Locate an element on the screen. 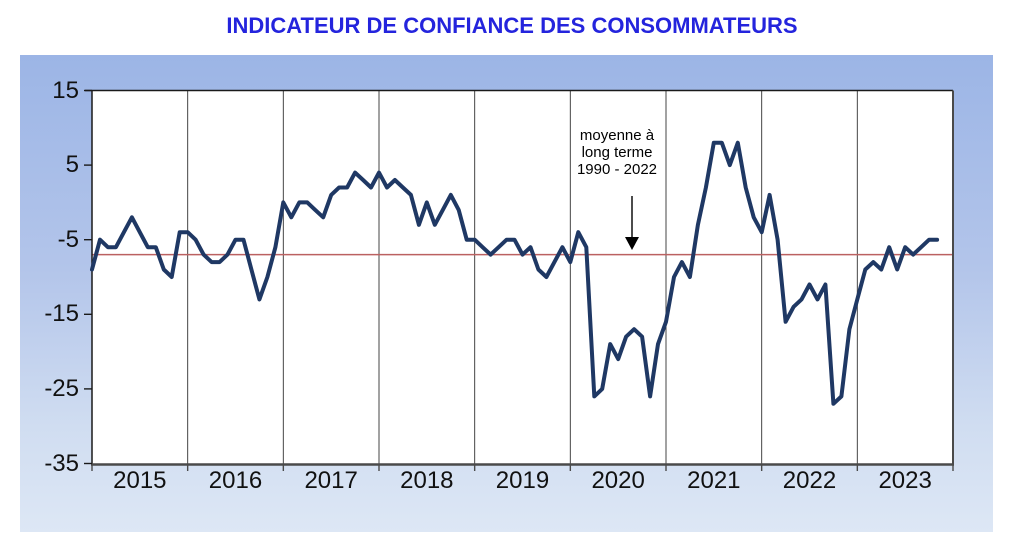  y-tick-label: 15 is located at coordinates (65, 90).